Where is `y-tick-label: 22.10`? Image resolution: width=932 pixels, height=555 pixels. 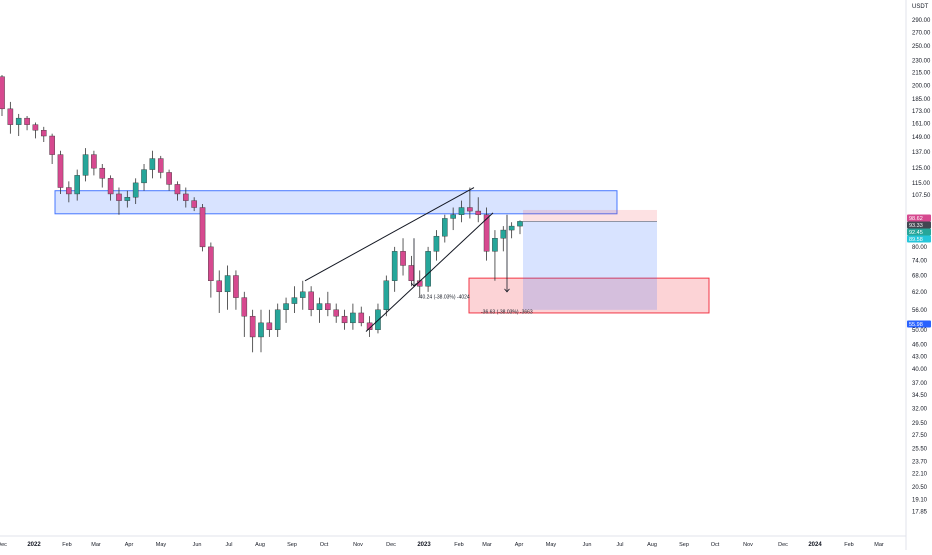
y-tick-label: 22.10 is located at coordinates (920, 475).